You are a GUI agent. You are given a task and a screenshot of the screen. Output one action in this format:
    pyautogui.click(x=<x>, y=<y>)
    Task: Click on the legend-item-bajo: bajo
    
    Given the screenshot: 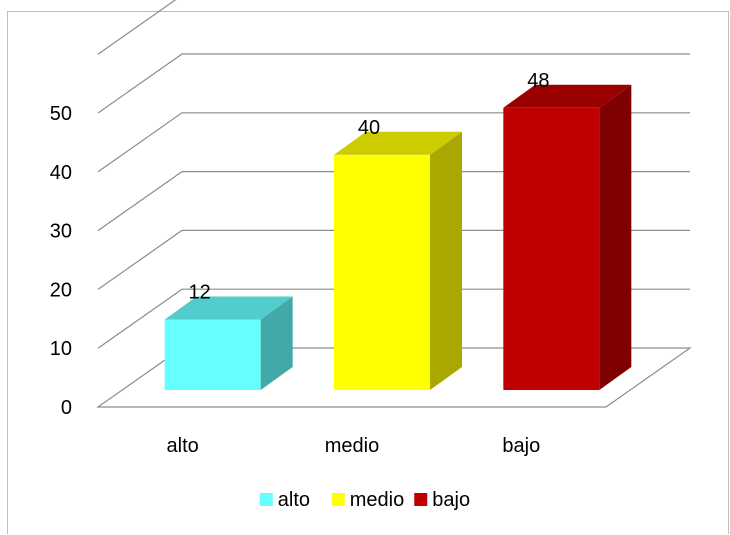 What is the action you would take?
    pyautogui.click(x=442, y=500)
    